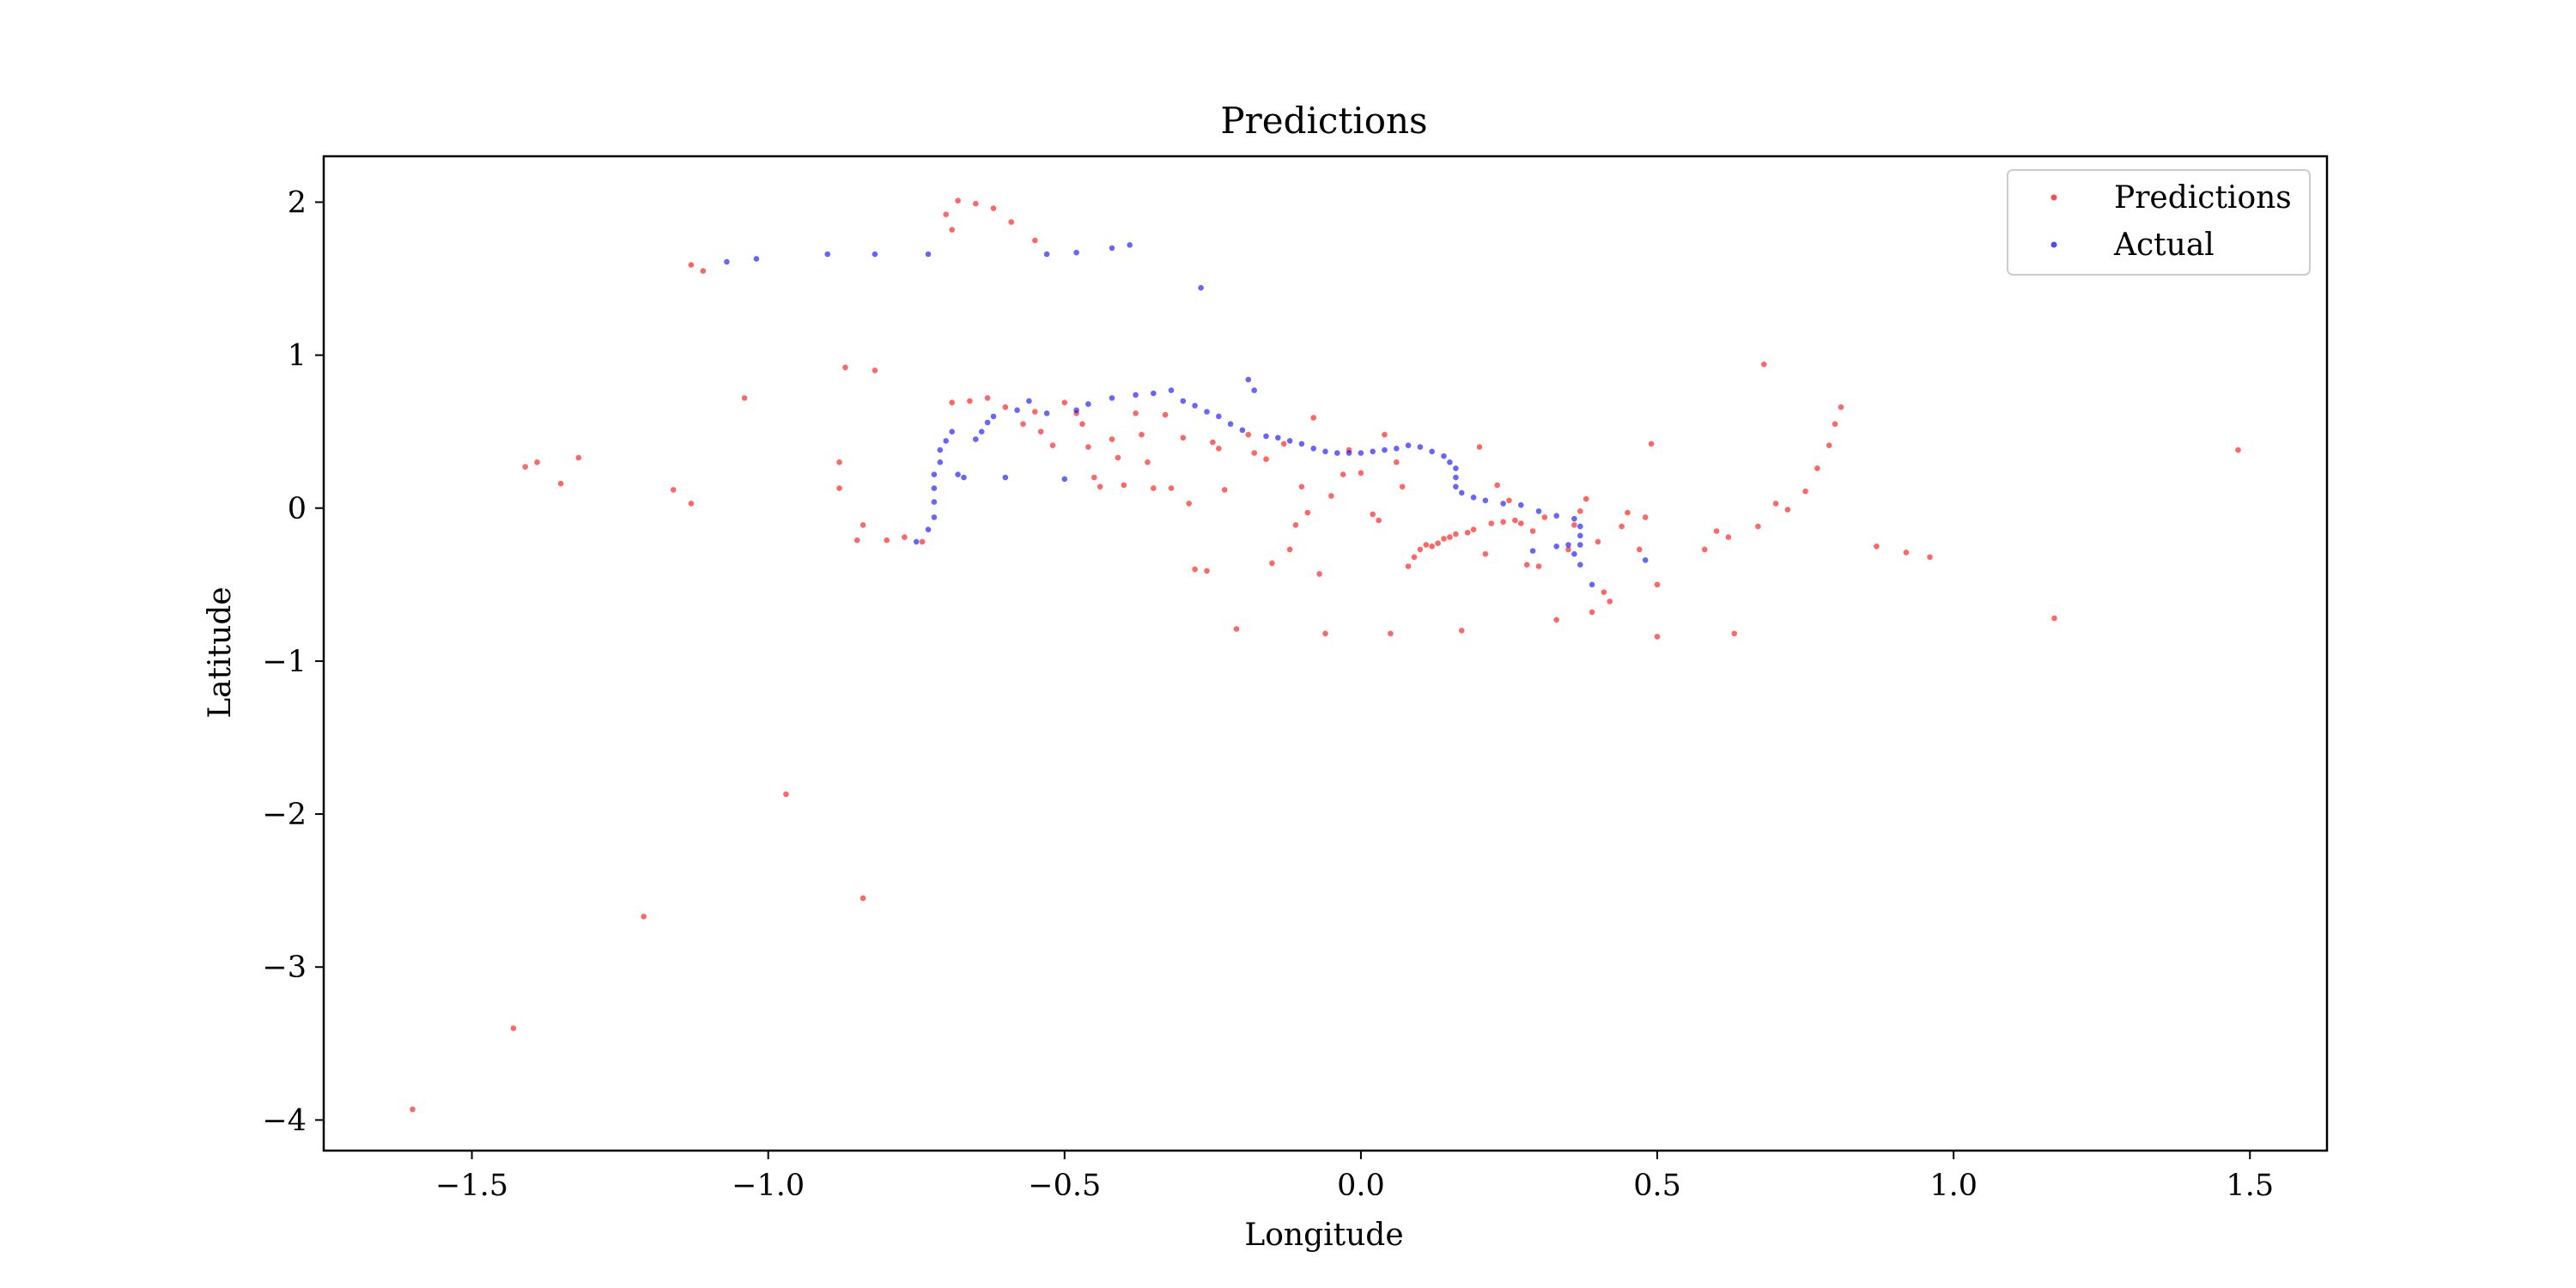  Describe the element at coordinates (284, 1120) in the screenshot. I see `y-tick-label: −4` at that location.